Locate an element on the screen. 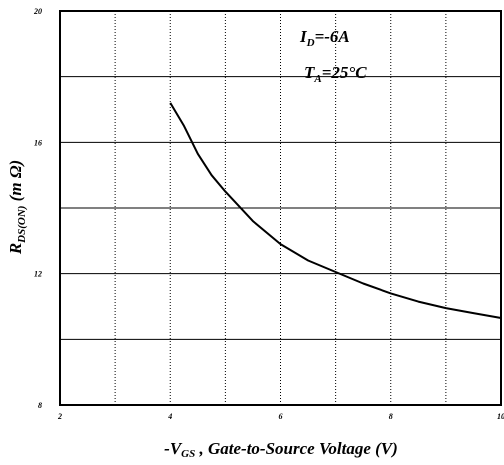  x-tick-label: 2 is located at coordinates (59, 416).